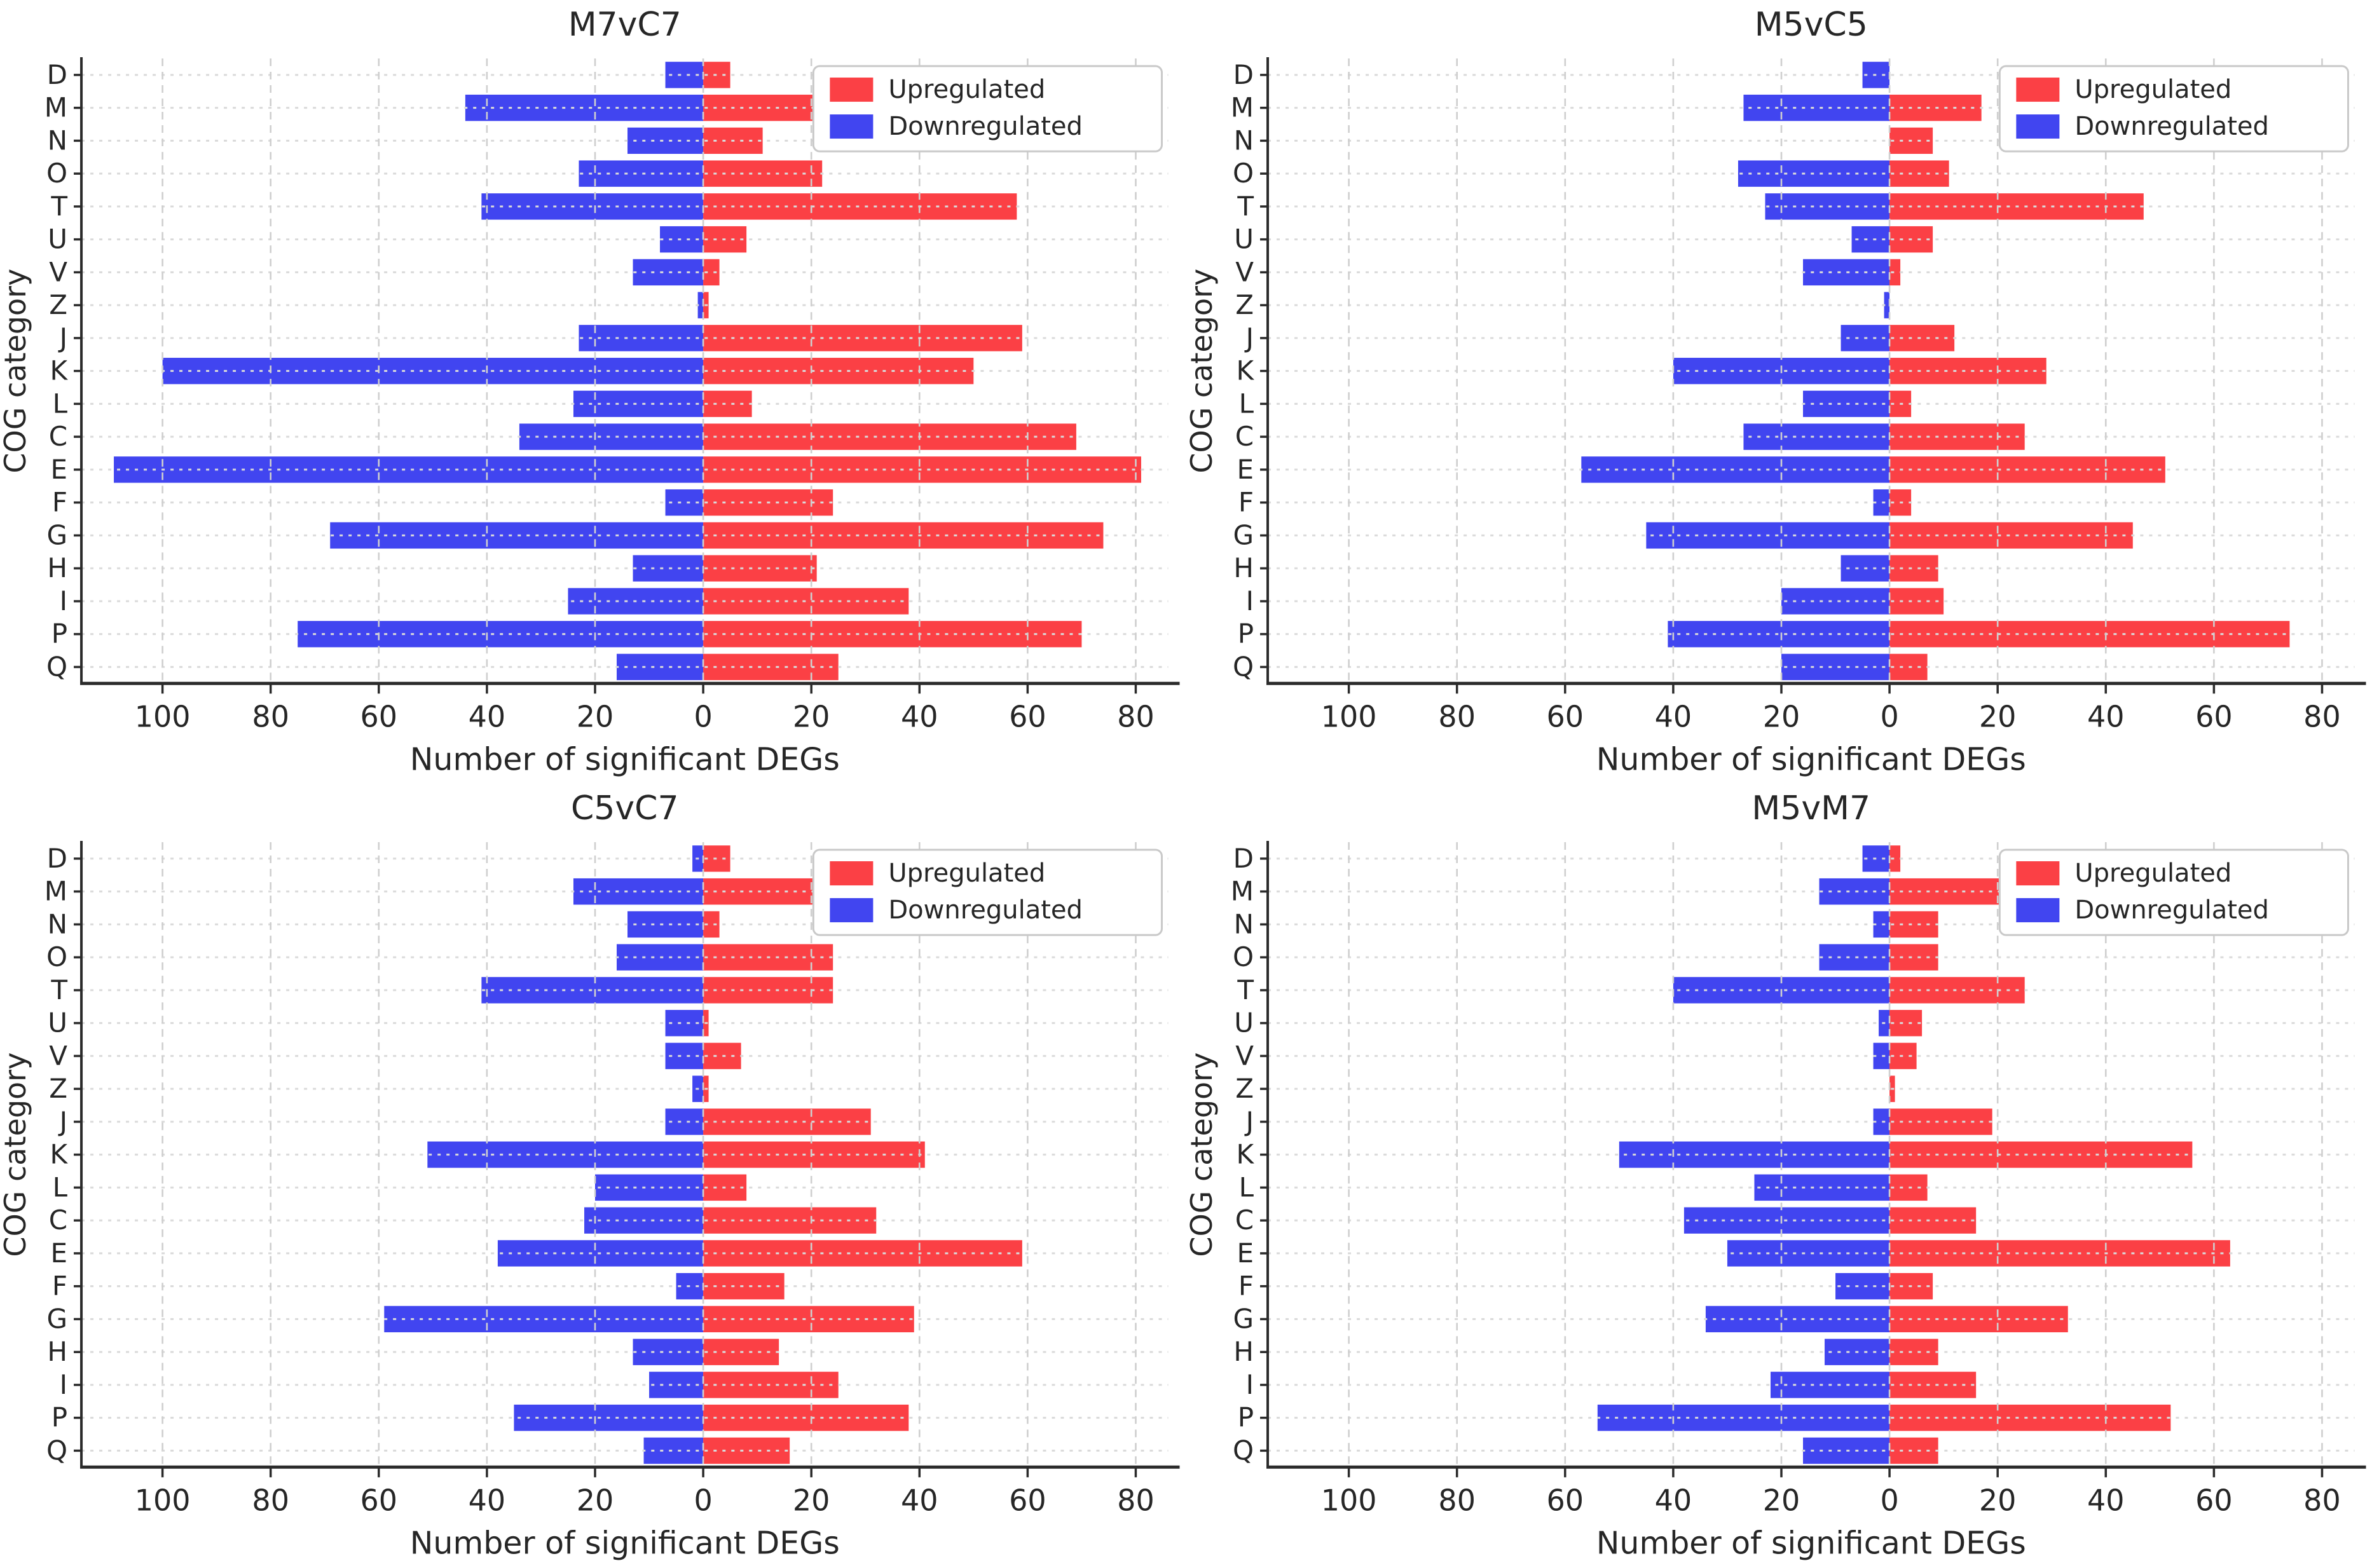  Describe the element at coordinates (2029, 1418) in the screenshot. I see `bar-upregulated-P` at that location.